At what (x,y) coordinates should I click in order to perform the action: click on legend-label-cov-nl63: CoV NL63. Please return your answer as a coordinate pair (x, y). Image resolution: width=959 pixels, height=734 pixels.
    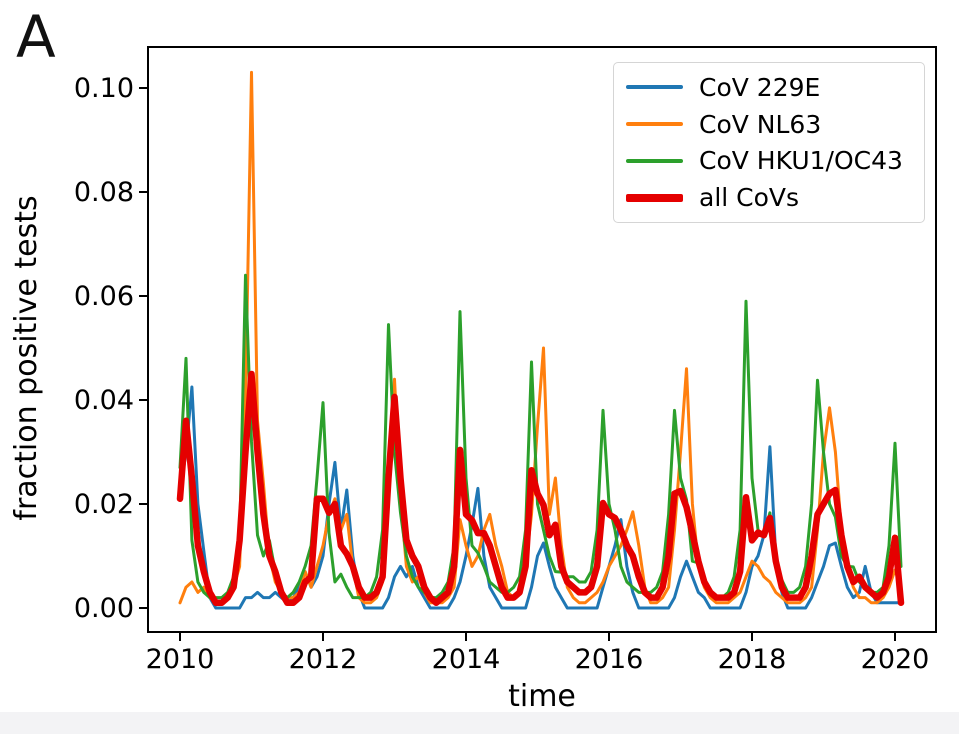
    Looking at the image, I should click on (760, 124).